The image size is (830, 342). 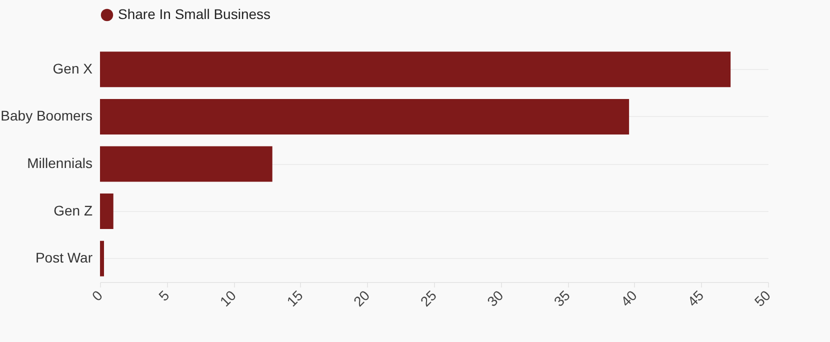 I want to click on x-tick-label: 30, so click(x=495, y=298).